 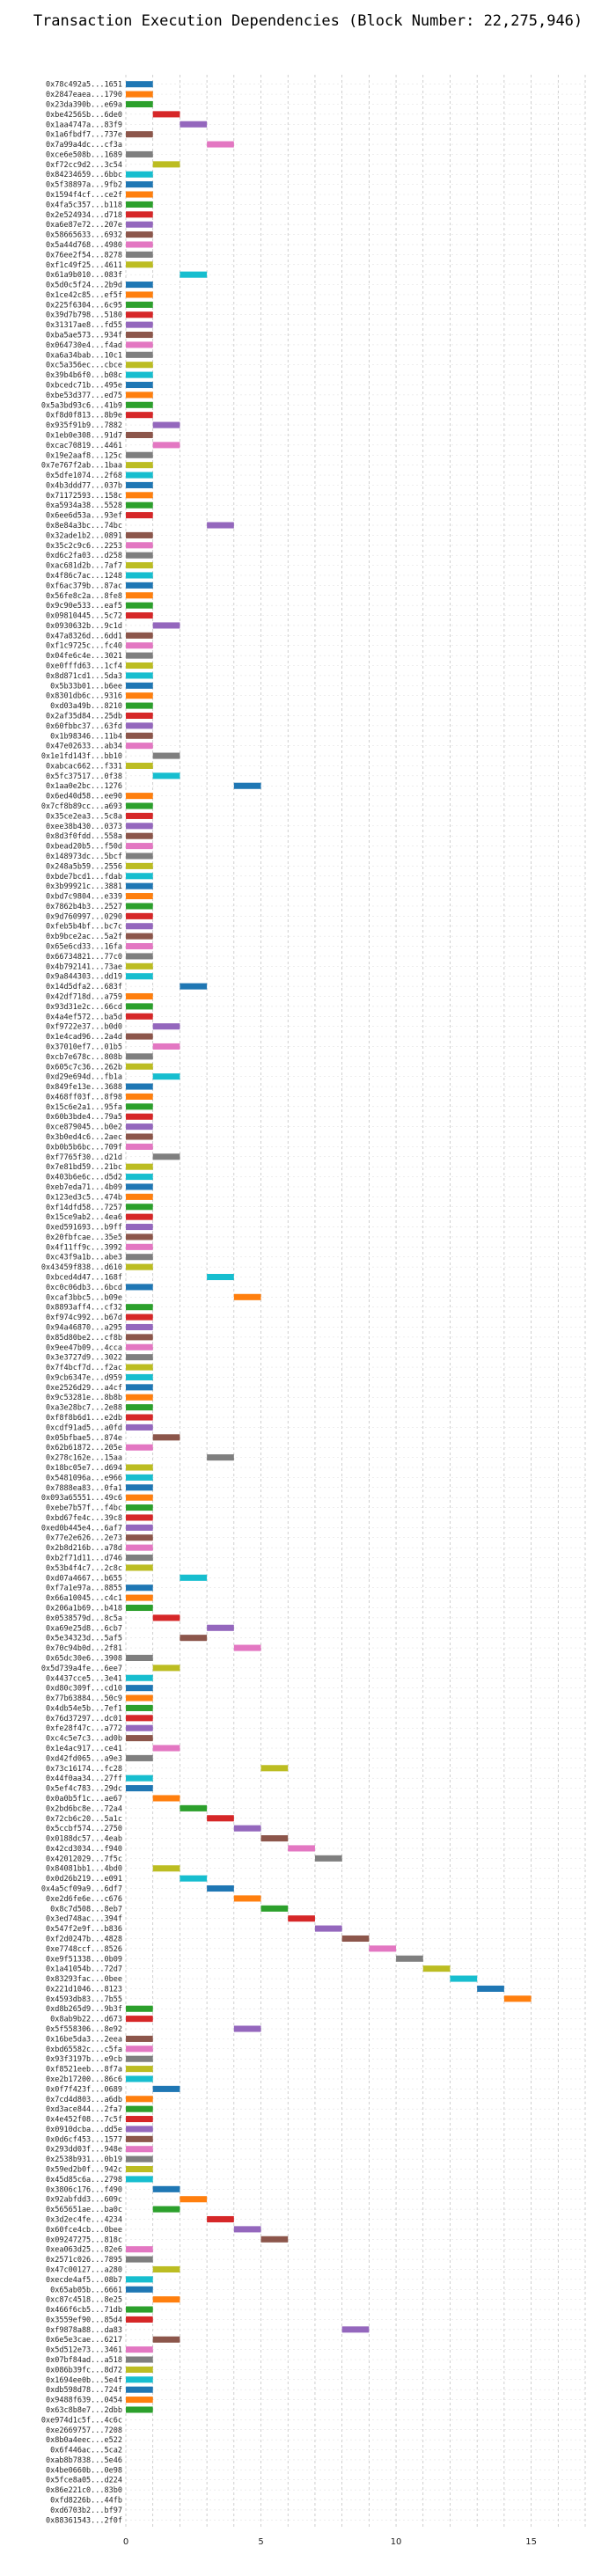 What do you see at coordinates (397, 2542) in the screenshot?
I see `x-tick-label: 10` at bounding box center [397, 2542].